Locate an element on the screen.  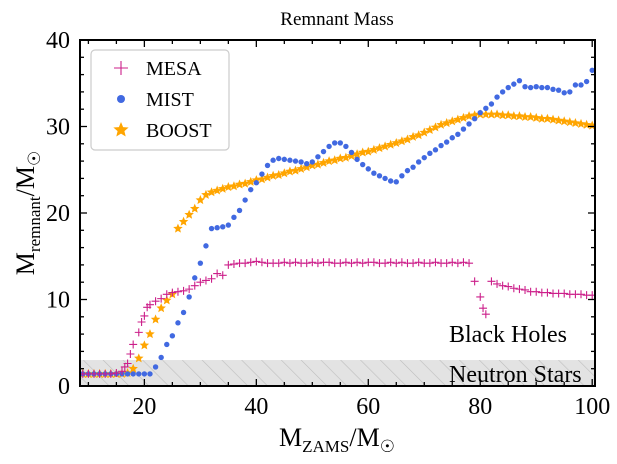
neutron-star-band is located at coordinates (337, 373).